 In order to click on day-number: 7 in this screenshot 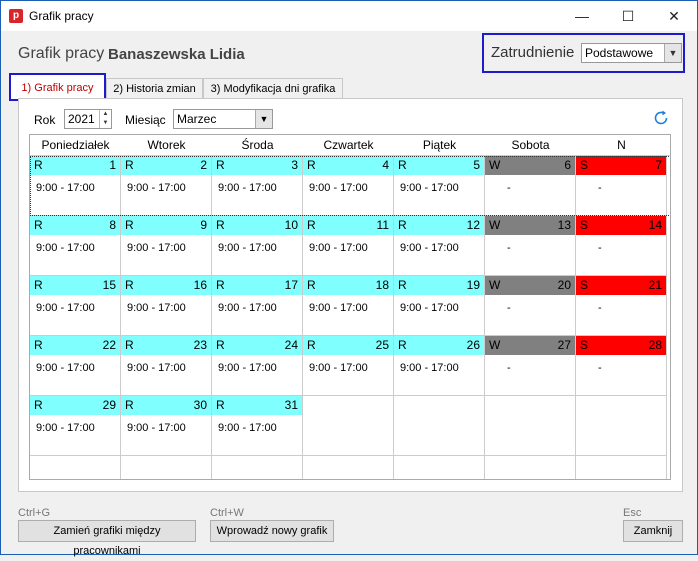, I will do `click(658, 165)`.